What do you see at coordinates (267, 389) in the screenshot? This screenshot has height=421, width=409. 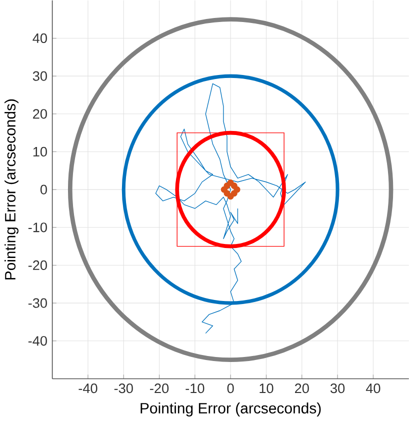 I see `x-tick-label: 10` at bounding box center [267, 389].